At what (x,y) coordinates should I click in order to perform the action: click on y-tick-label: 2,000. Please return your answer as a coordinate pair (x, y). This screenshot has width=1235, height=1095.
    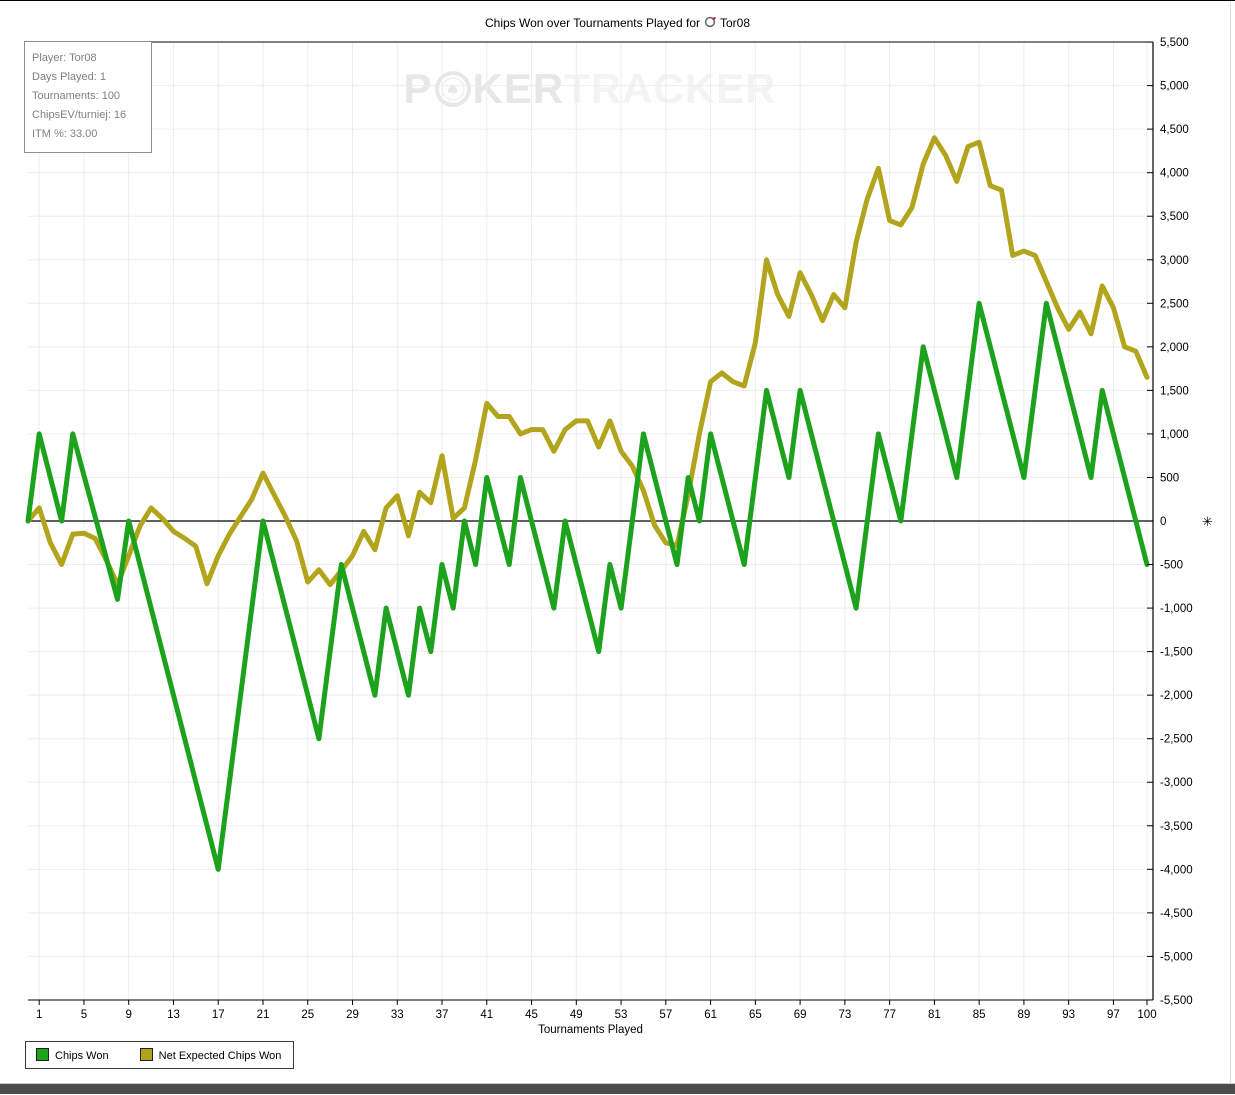
    Looking at the image, I should click on (1174, 348).